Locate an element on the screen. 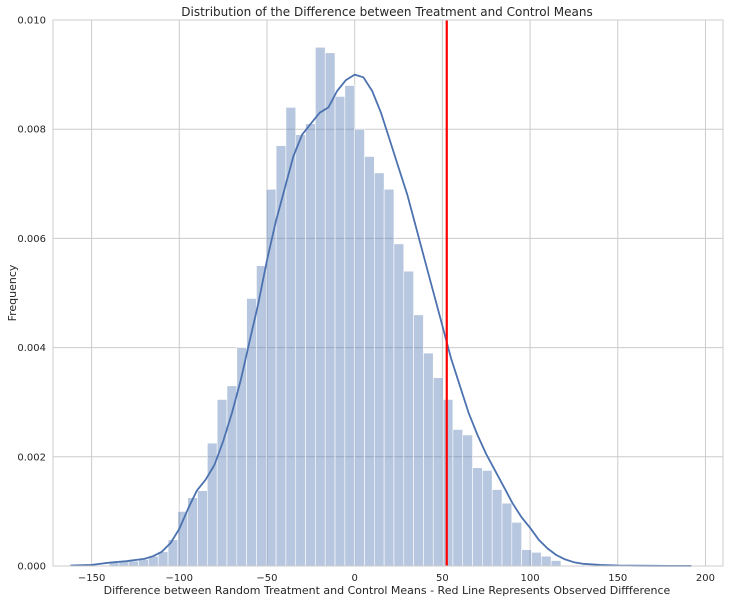  x-axis-ticks: −150 −100 −50 0 50 100 150 200 is located at coordinates (396, 578).